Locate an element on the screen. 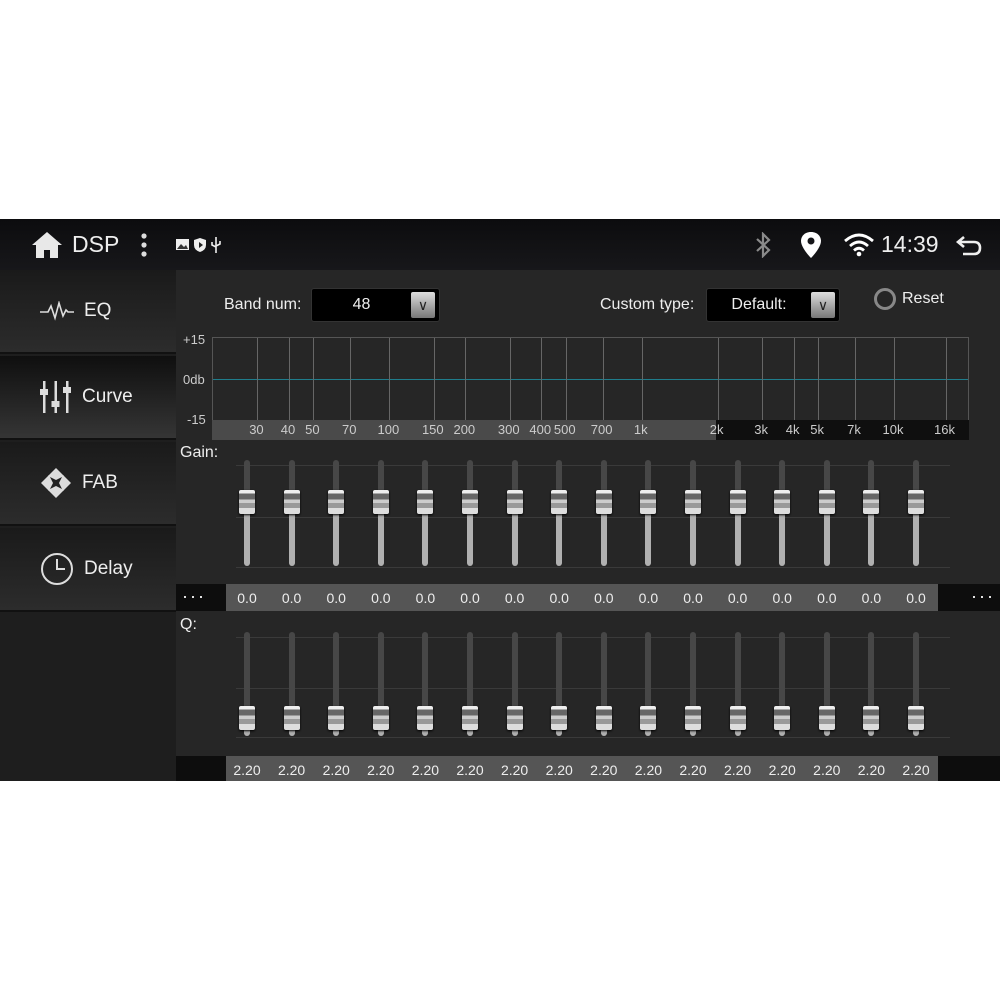 Image resolution: width=1000 pixels, height=1000 pixels. more-menu-button is located at coordinates (144, 244).